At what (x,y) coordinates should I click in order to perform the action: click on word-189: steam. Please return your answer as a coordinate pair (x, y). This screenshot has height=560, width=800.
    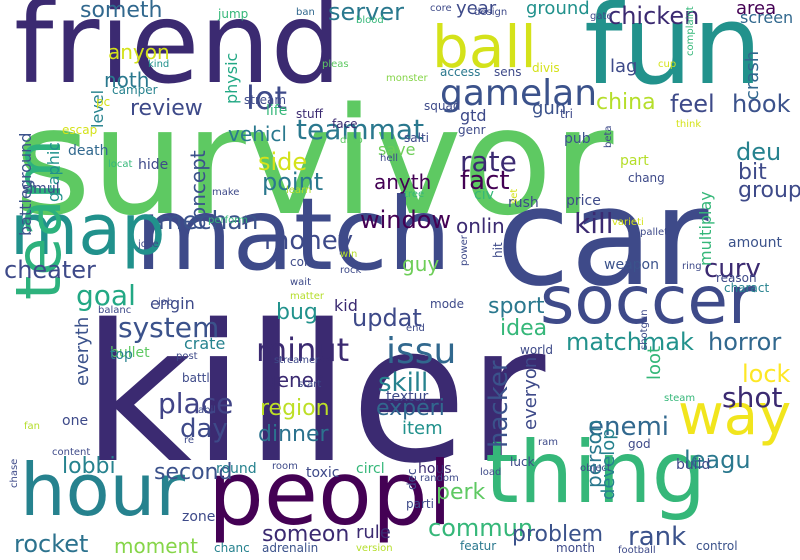
    Looking at the image, I should click on (680, 398).